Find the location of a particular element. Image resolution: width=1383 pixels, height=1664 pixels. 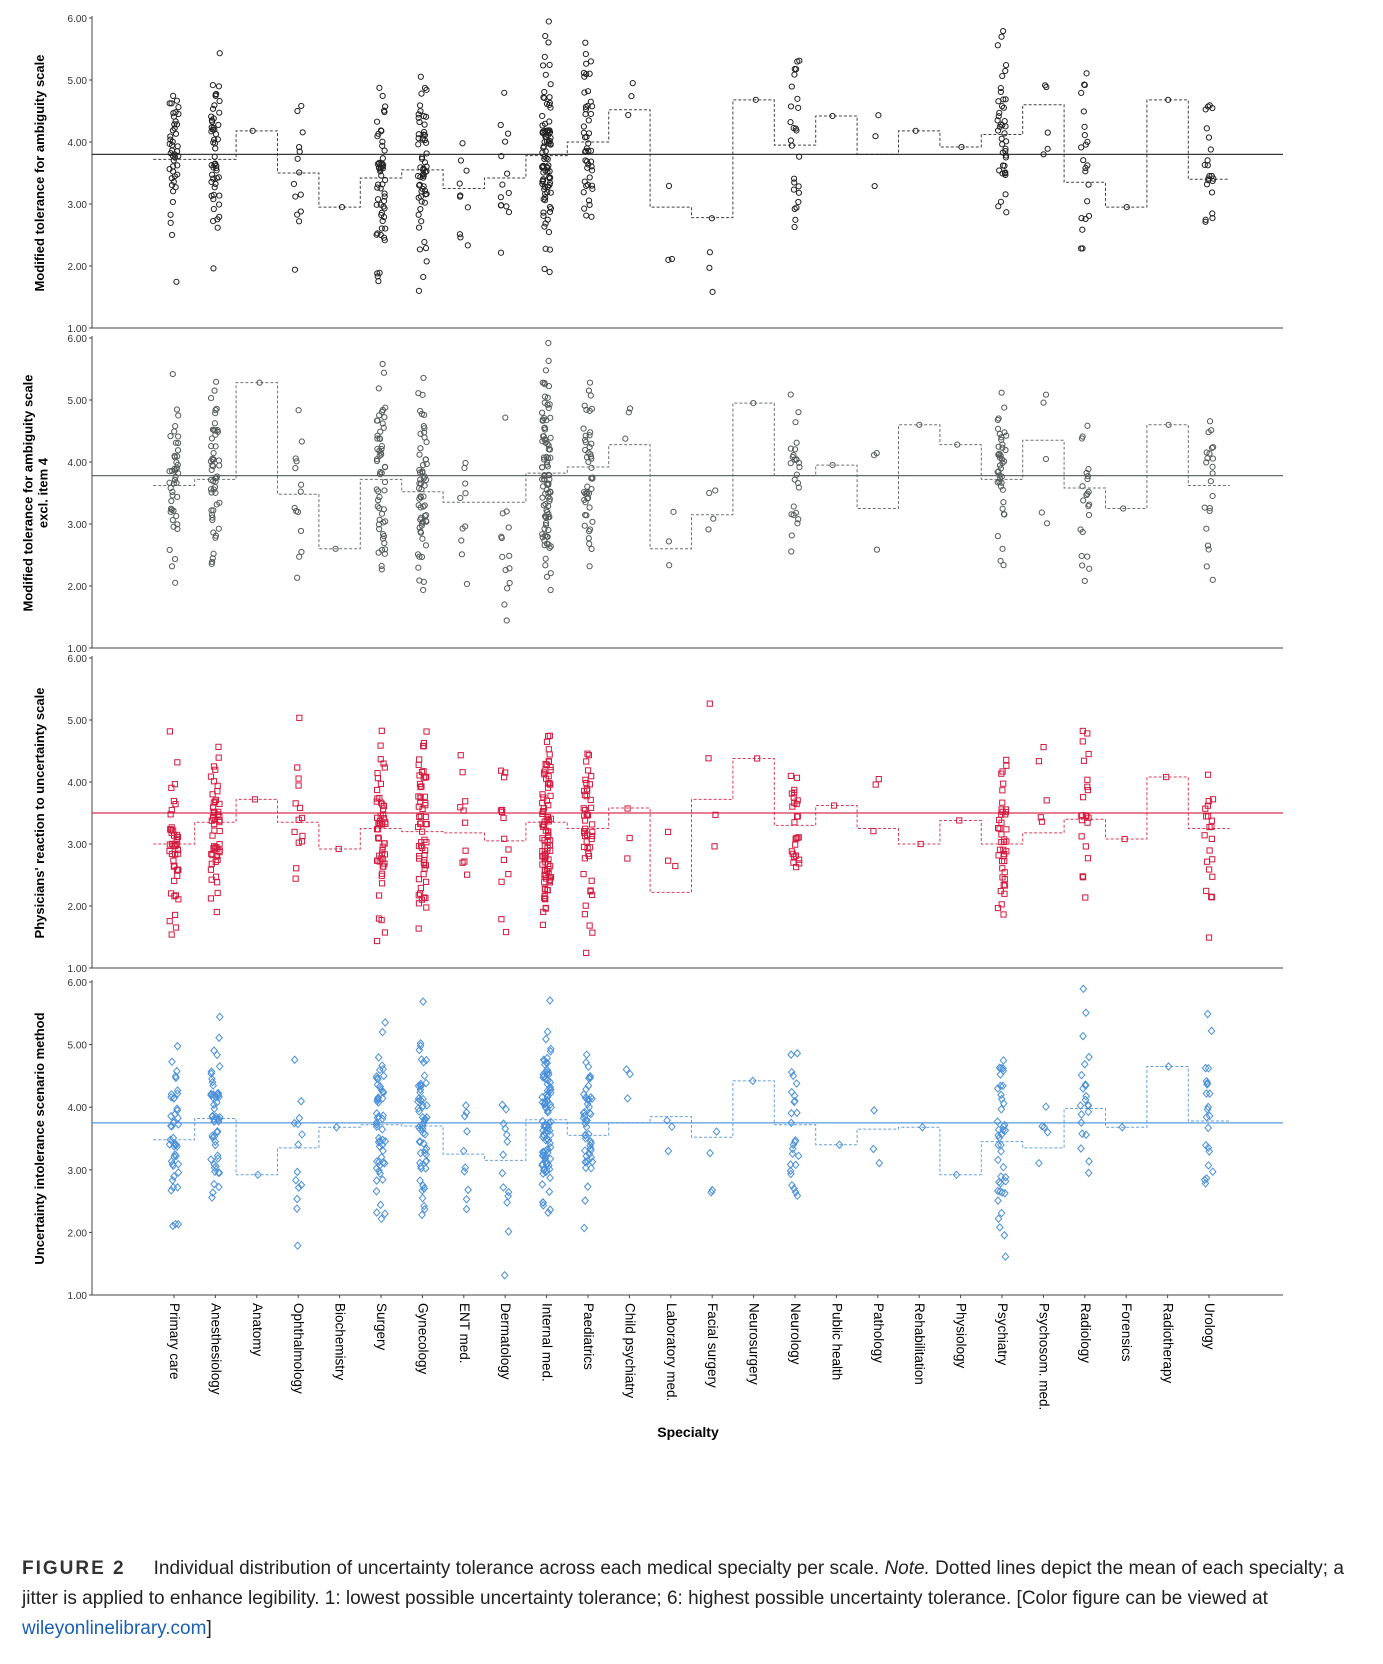

x-category-label: Gynecology is located at coordinates (422, 1339).